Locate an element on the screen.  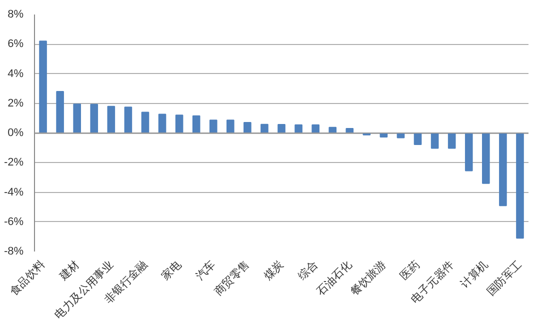
x-tick-label: 汽车 is located at coordinates (205, 270).